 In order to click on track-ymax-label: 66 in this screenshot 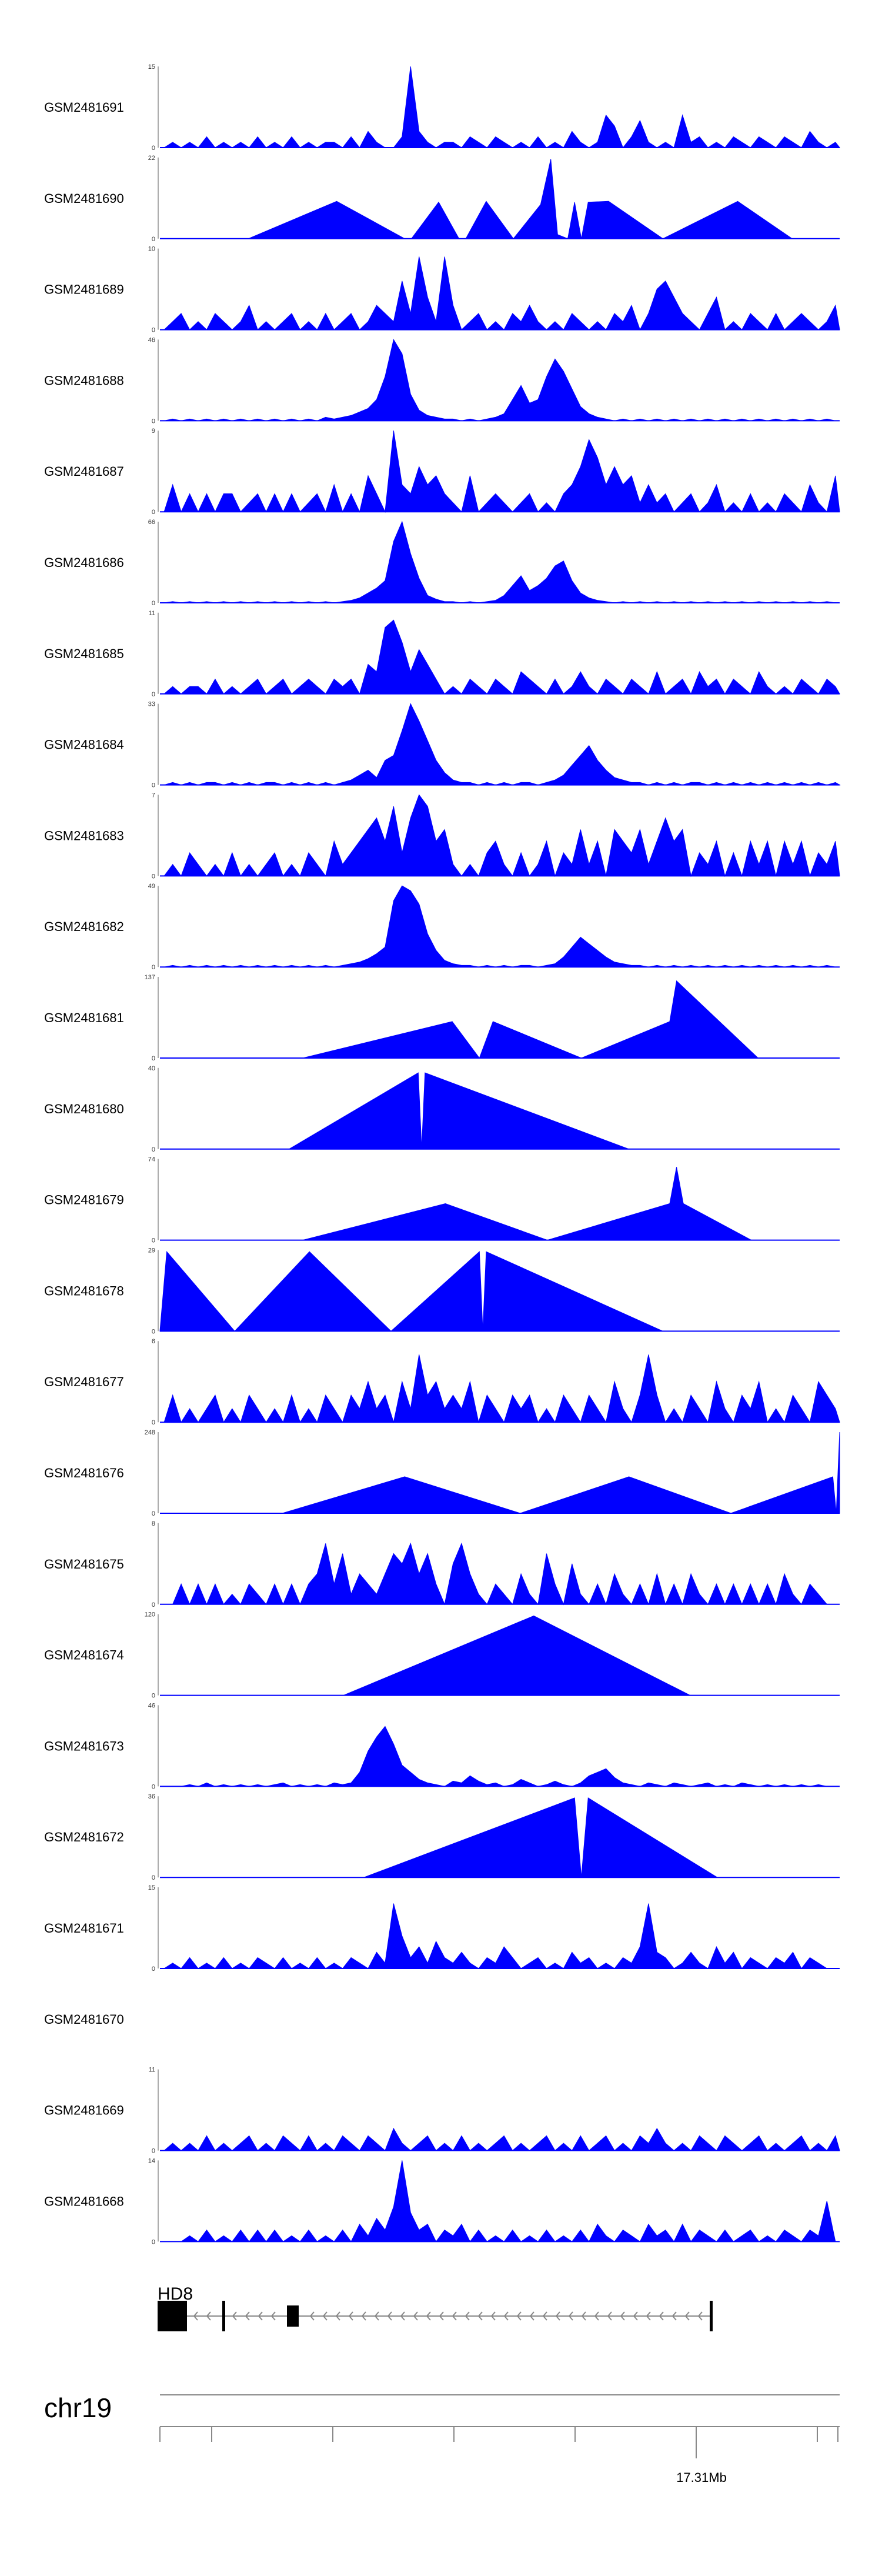, I will do `click(151, 522)`.